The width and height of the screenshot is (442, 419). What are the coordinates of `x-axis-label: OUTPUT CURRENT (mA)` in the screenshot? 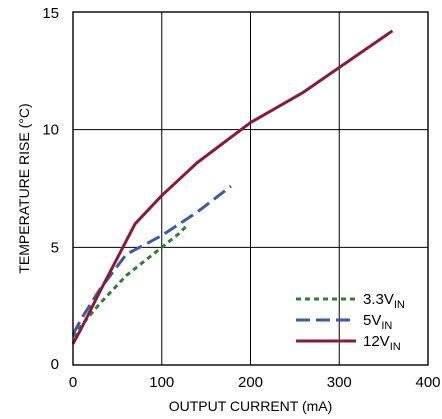 It's located at (251, 406).